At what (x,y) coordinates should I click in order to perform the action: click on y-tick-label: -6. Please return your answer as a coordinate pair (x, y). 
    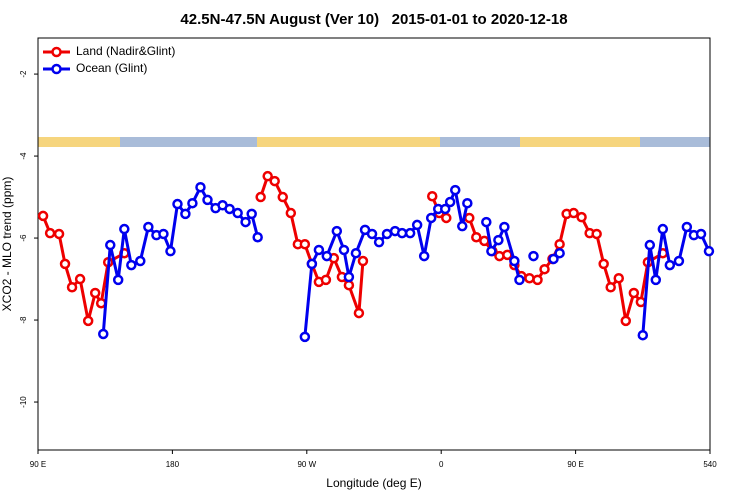
    Looking at the image, I should click on (23, 238).